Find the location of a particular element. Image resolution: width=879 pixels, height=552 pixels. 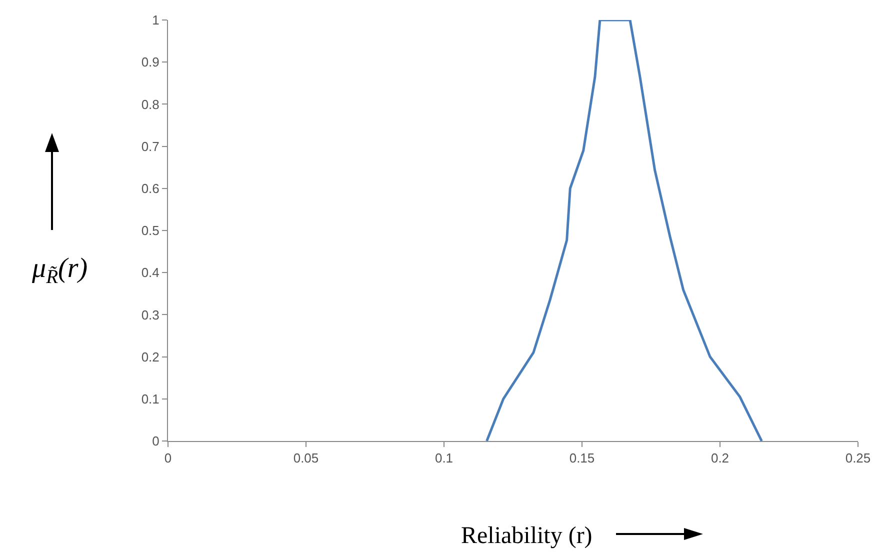

x-tick-label: 0.2 is located at coordinates (720, 458).